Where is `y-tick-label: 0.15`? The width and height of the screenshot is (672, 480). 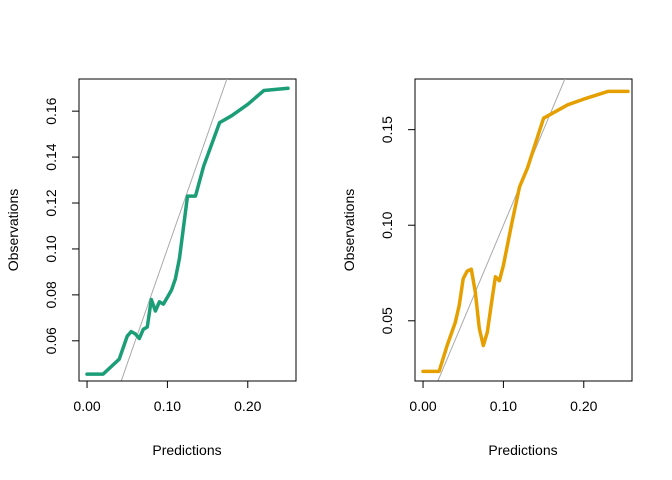
y-tick-label: 0.15 is located at coordinates (387, 129).